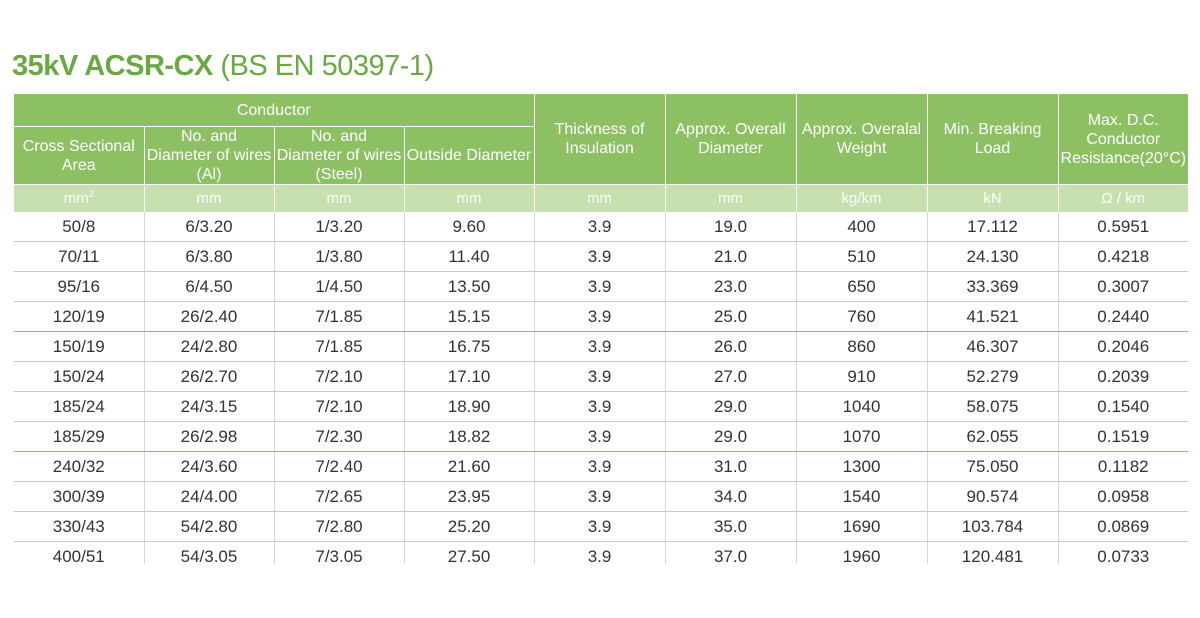 The height and width of the screenshot is (618, 1200). I want to click on cell-outside-diameter: 27.50, so click(469, 552).